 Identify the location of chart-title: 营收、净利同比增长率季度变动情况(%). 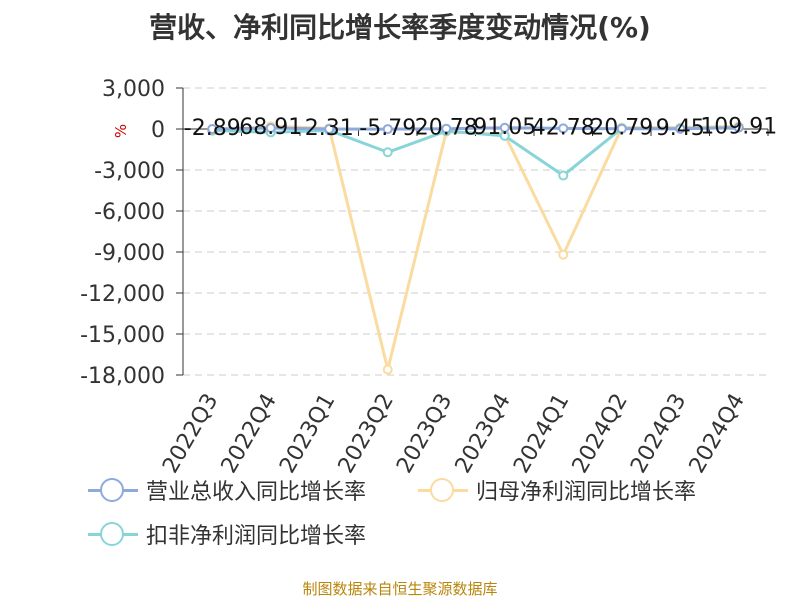
(400, 27).